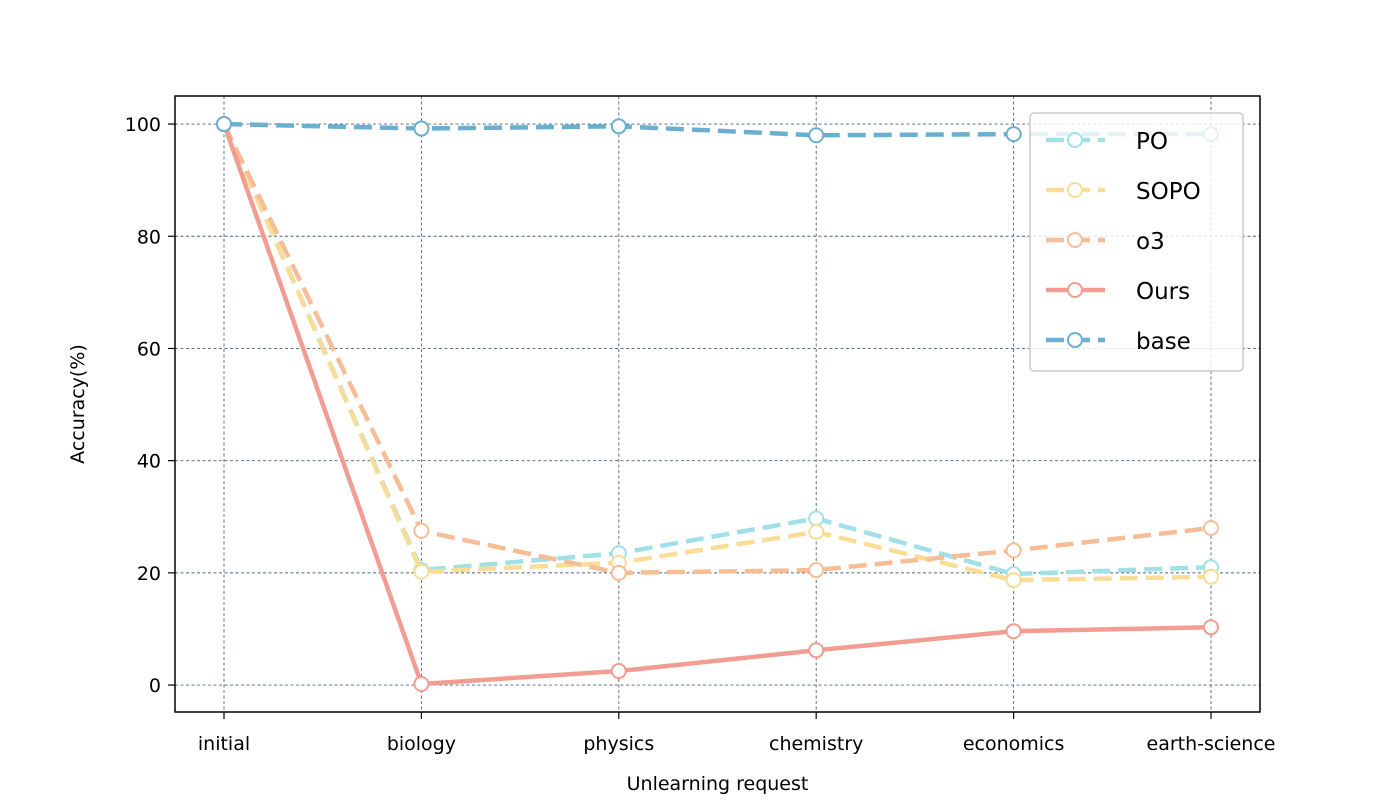 This screenshot has width=1400, height=800. I want to click on x-tick-label: initial, so click(224, 744).